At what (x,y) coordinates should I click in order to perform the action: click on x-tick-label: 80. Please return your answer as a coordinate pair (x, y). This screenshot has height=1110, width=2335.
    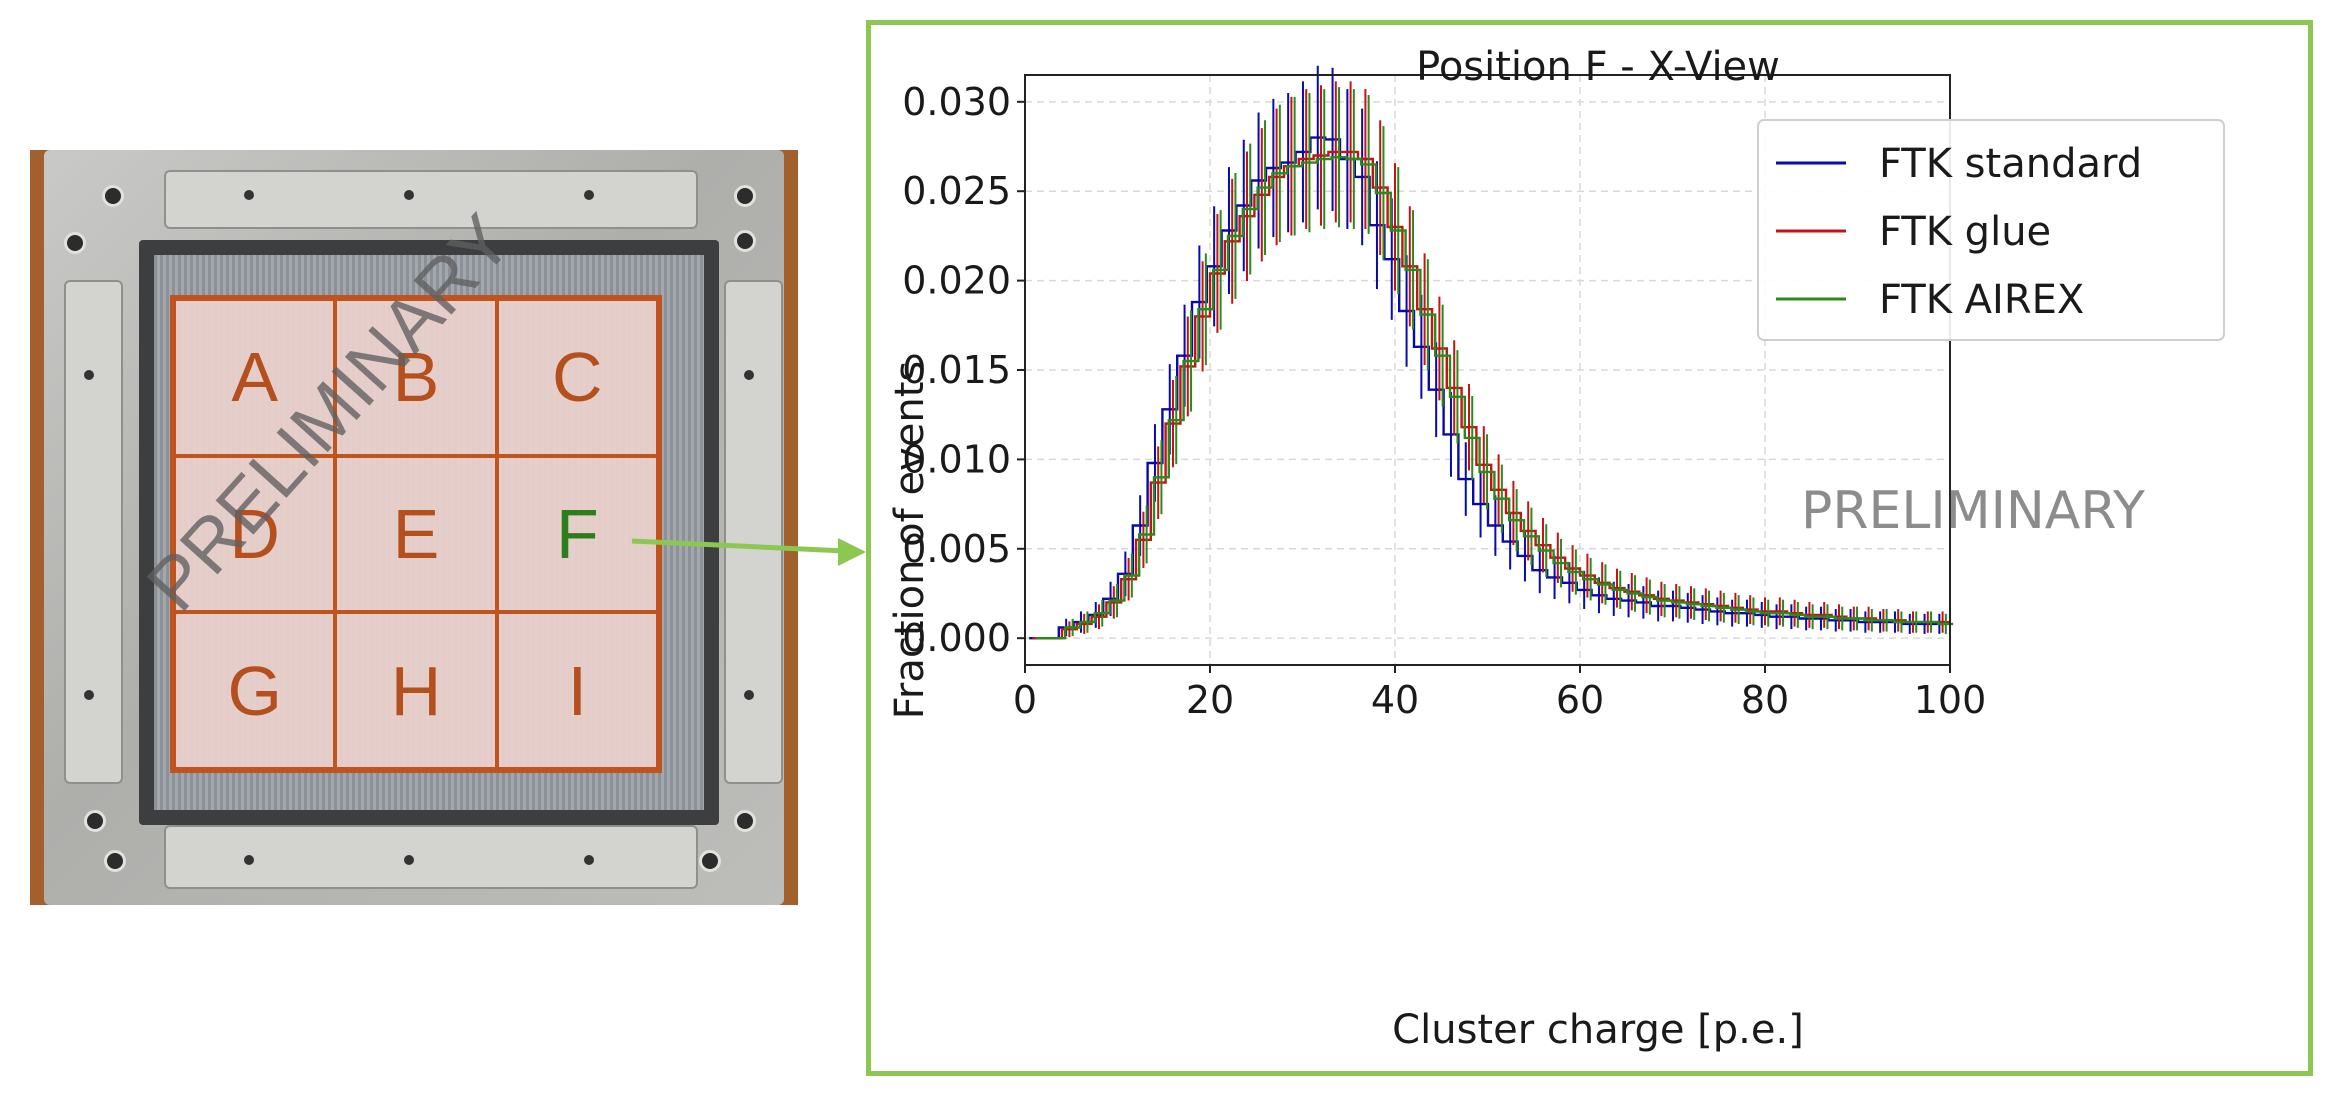
    Looking at the image, I should click on (1765, 700).